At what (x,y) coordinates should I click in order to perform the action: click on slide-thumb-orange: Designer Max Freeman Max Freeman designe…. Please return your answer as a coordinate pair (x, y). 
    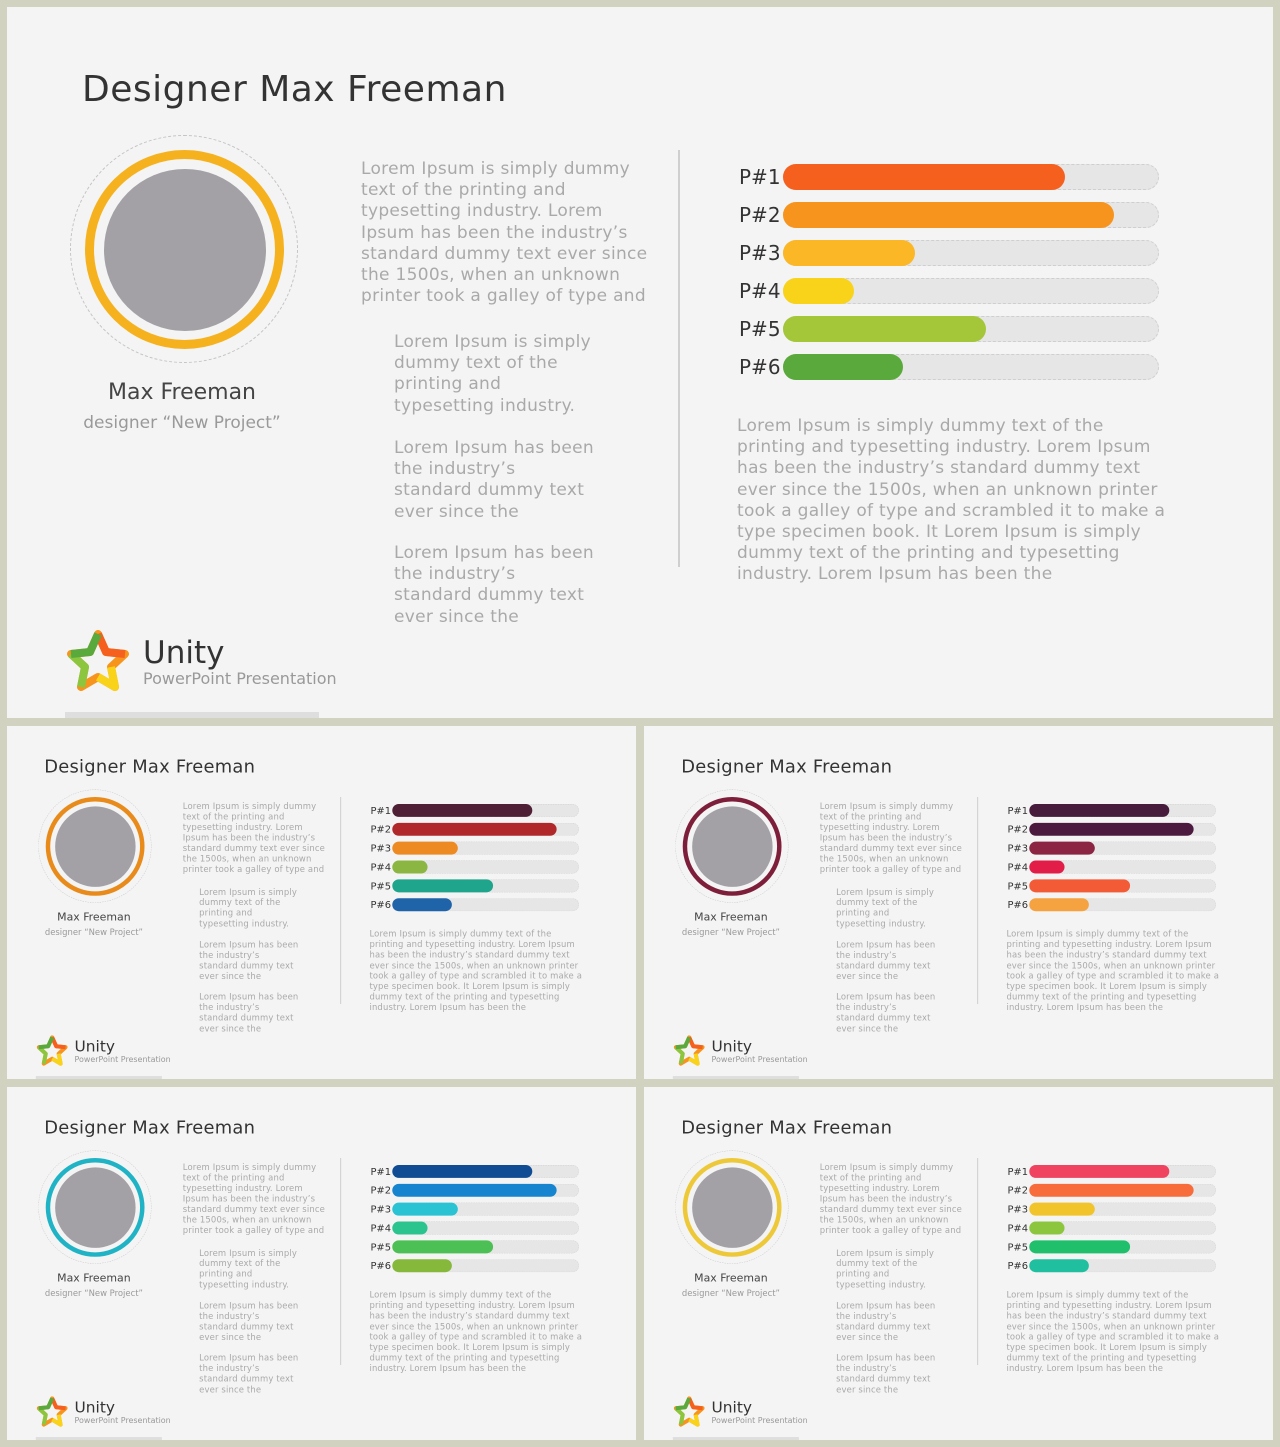
    Looking at the image, I should click on (321, 902).